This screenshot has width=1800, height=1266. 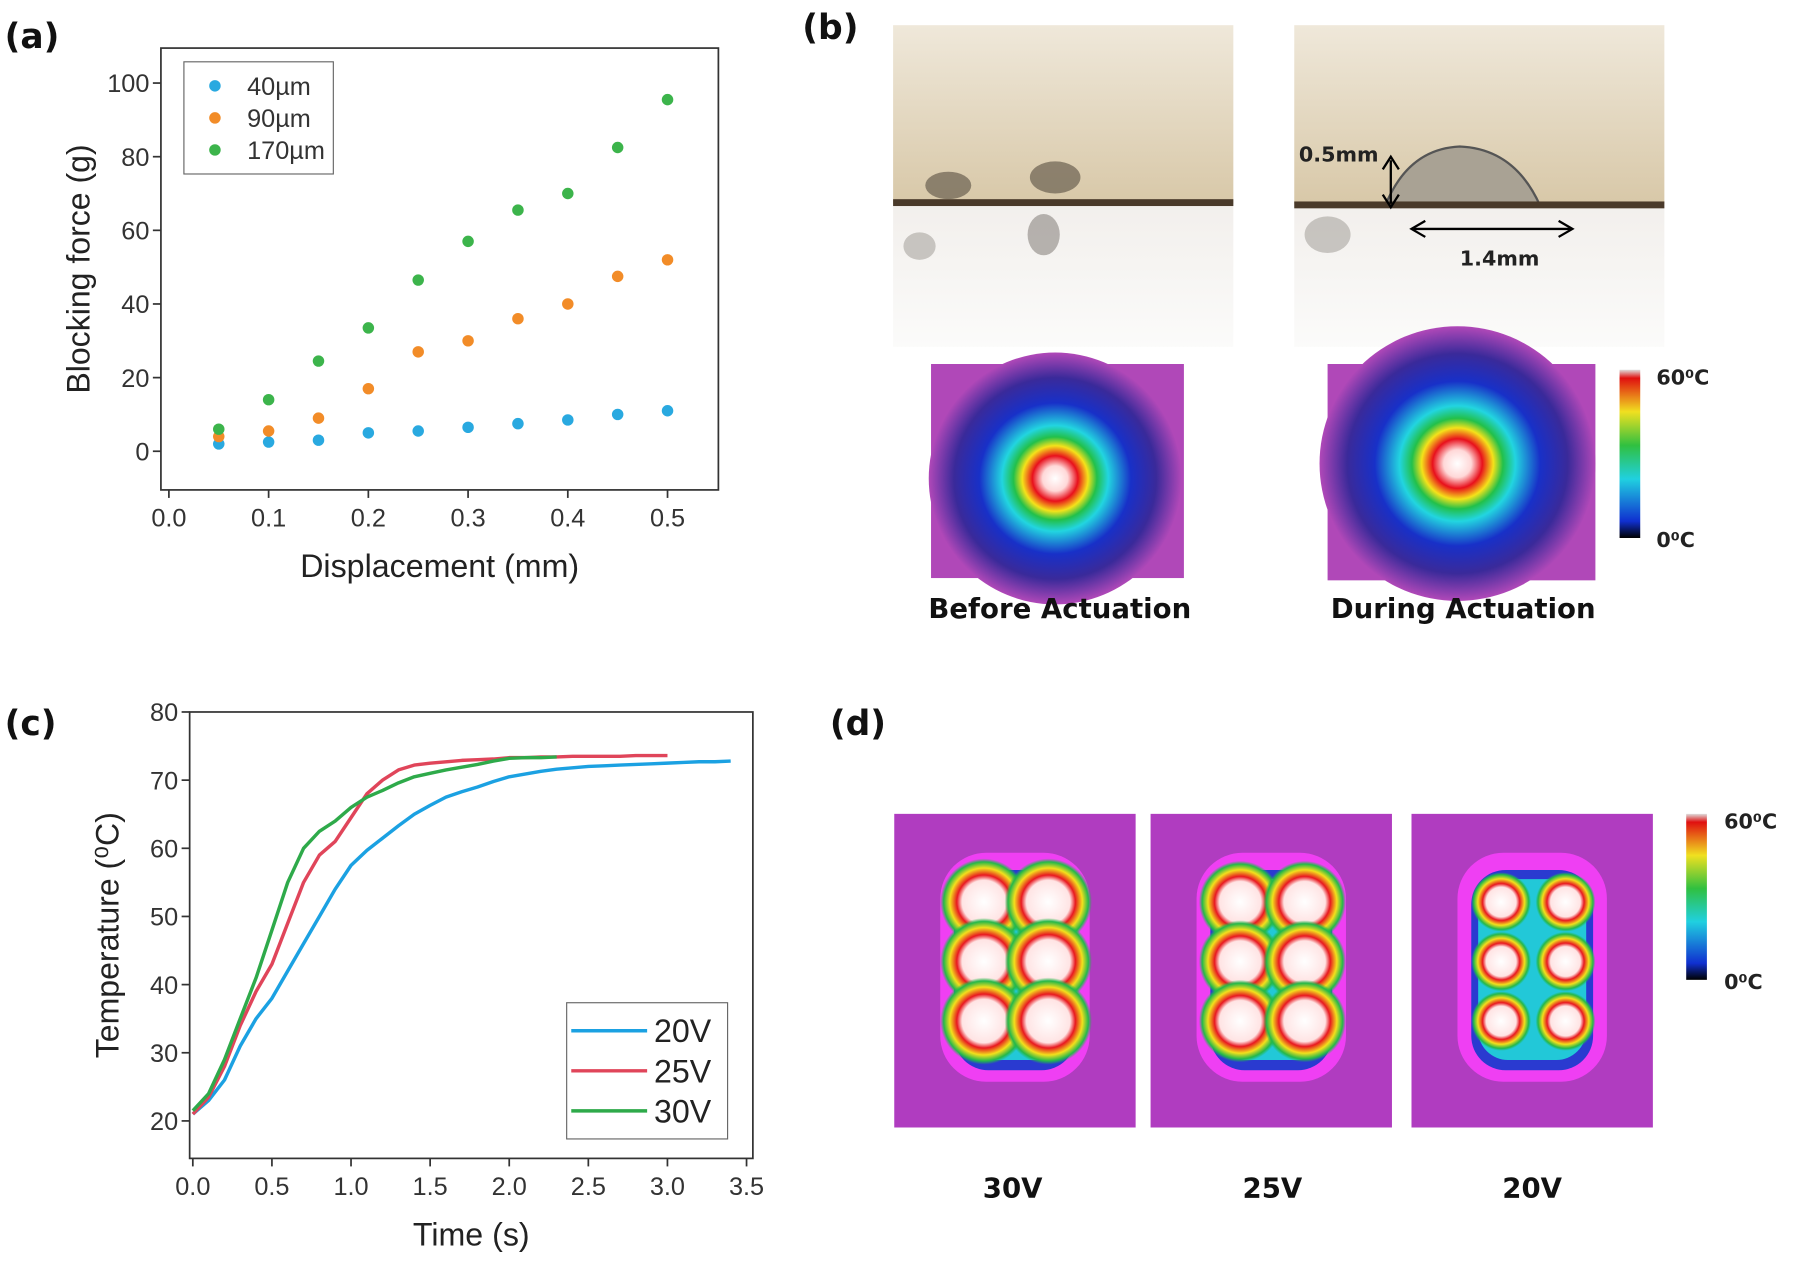 I want to click on caption: During Actuation, so click(x=1463, y=609).